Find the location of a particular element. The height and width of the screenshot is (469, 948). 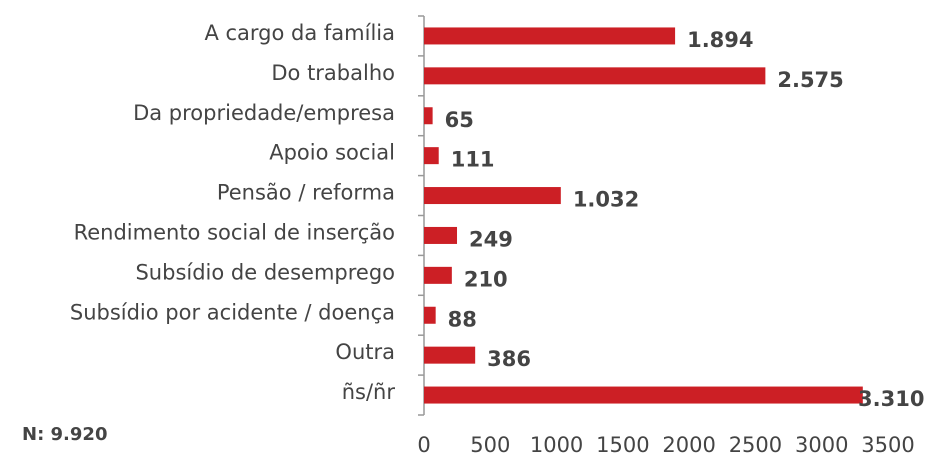

value-label: 111 is located at coordinates (473, 160).